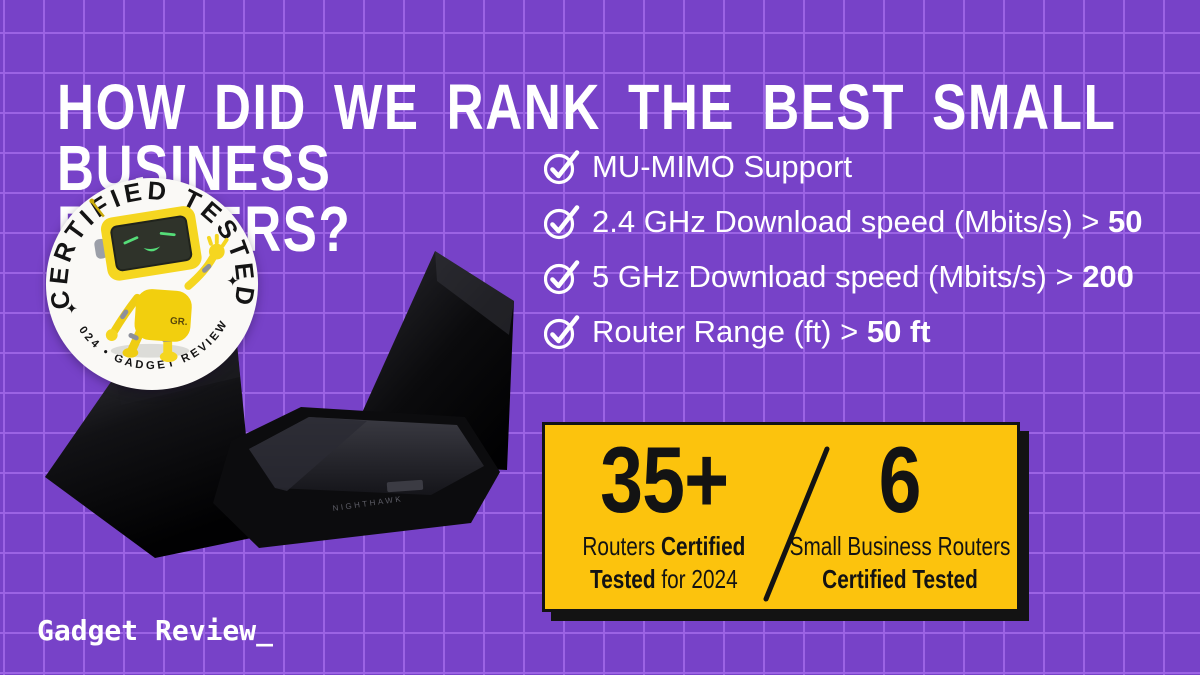 The height and width of the screenshot is (675, 1200). What do you see at coordinates (663, 563) in the screenshot?
I see `stat-caption-total: Routers Certified Tested for 2024` at bounding box center [663, 563].